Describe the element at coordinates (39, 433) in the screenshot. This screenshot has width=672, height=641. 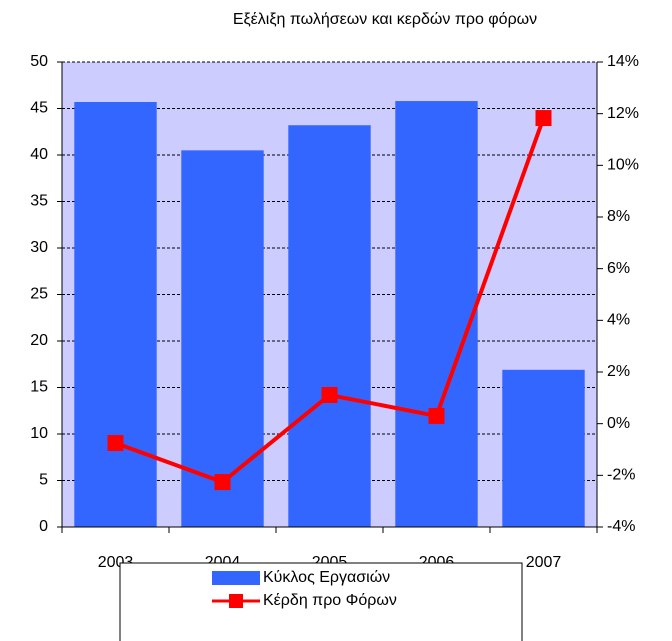
I see `y-tick-label: 10` at that location.